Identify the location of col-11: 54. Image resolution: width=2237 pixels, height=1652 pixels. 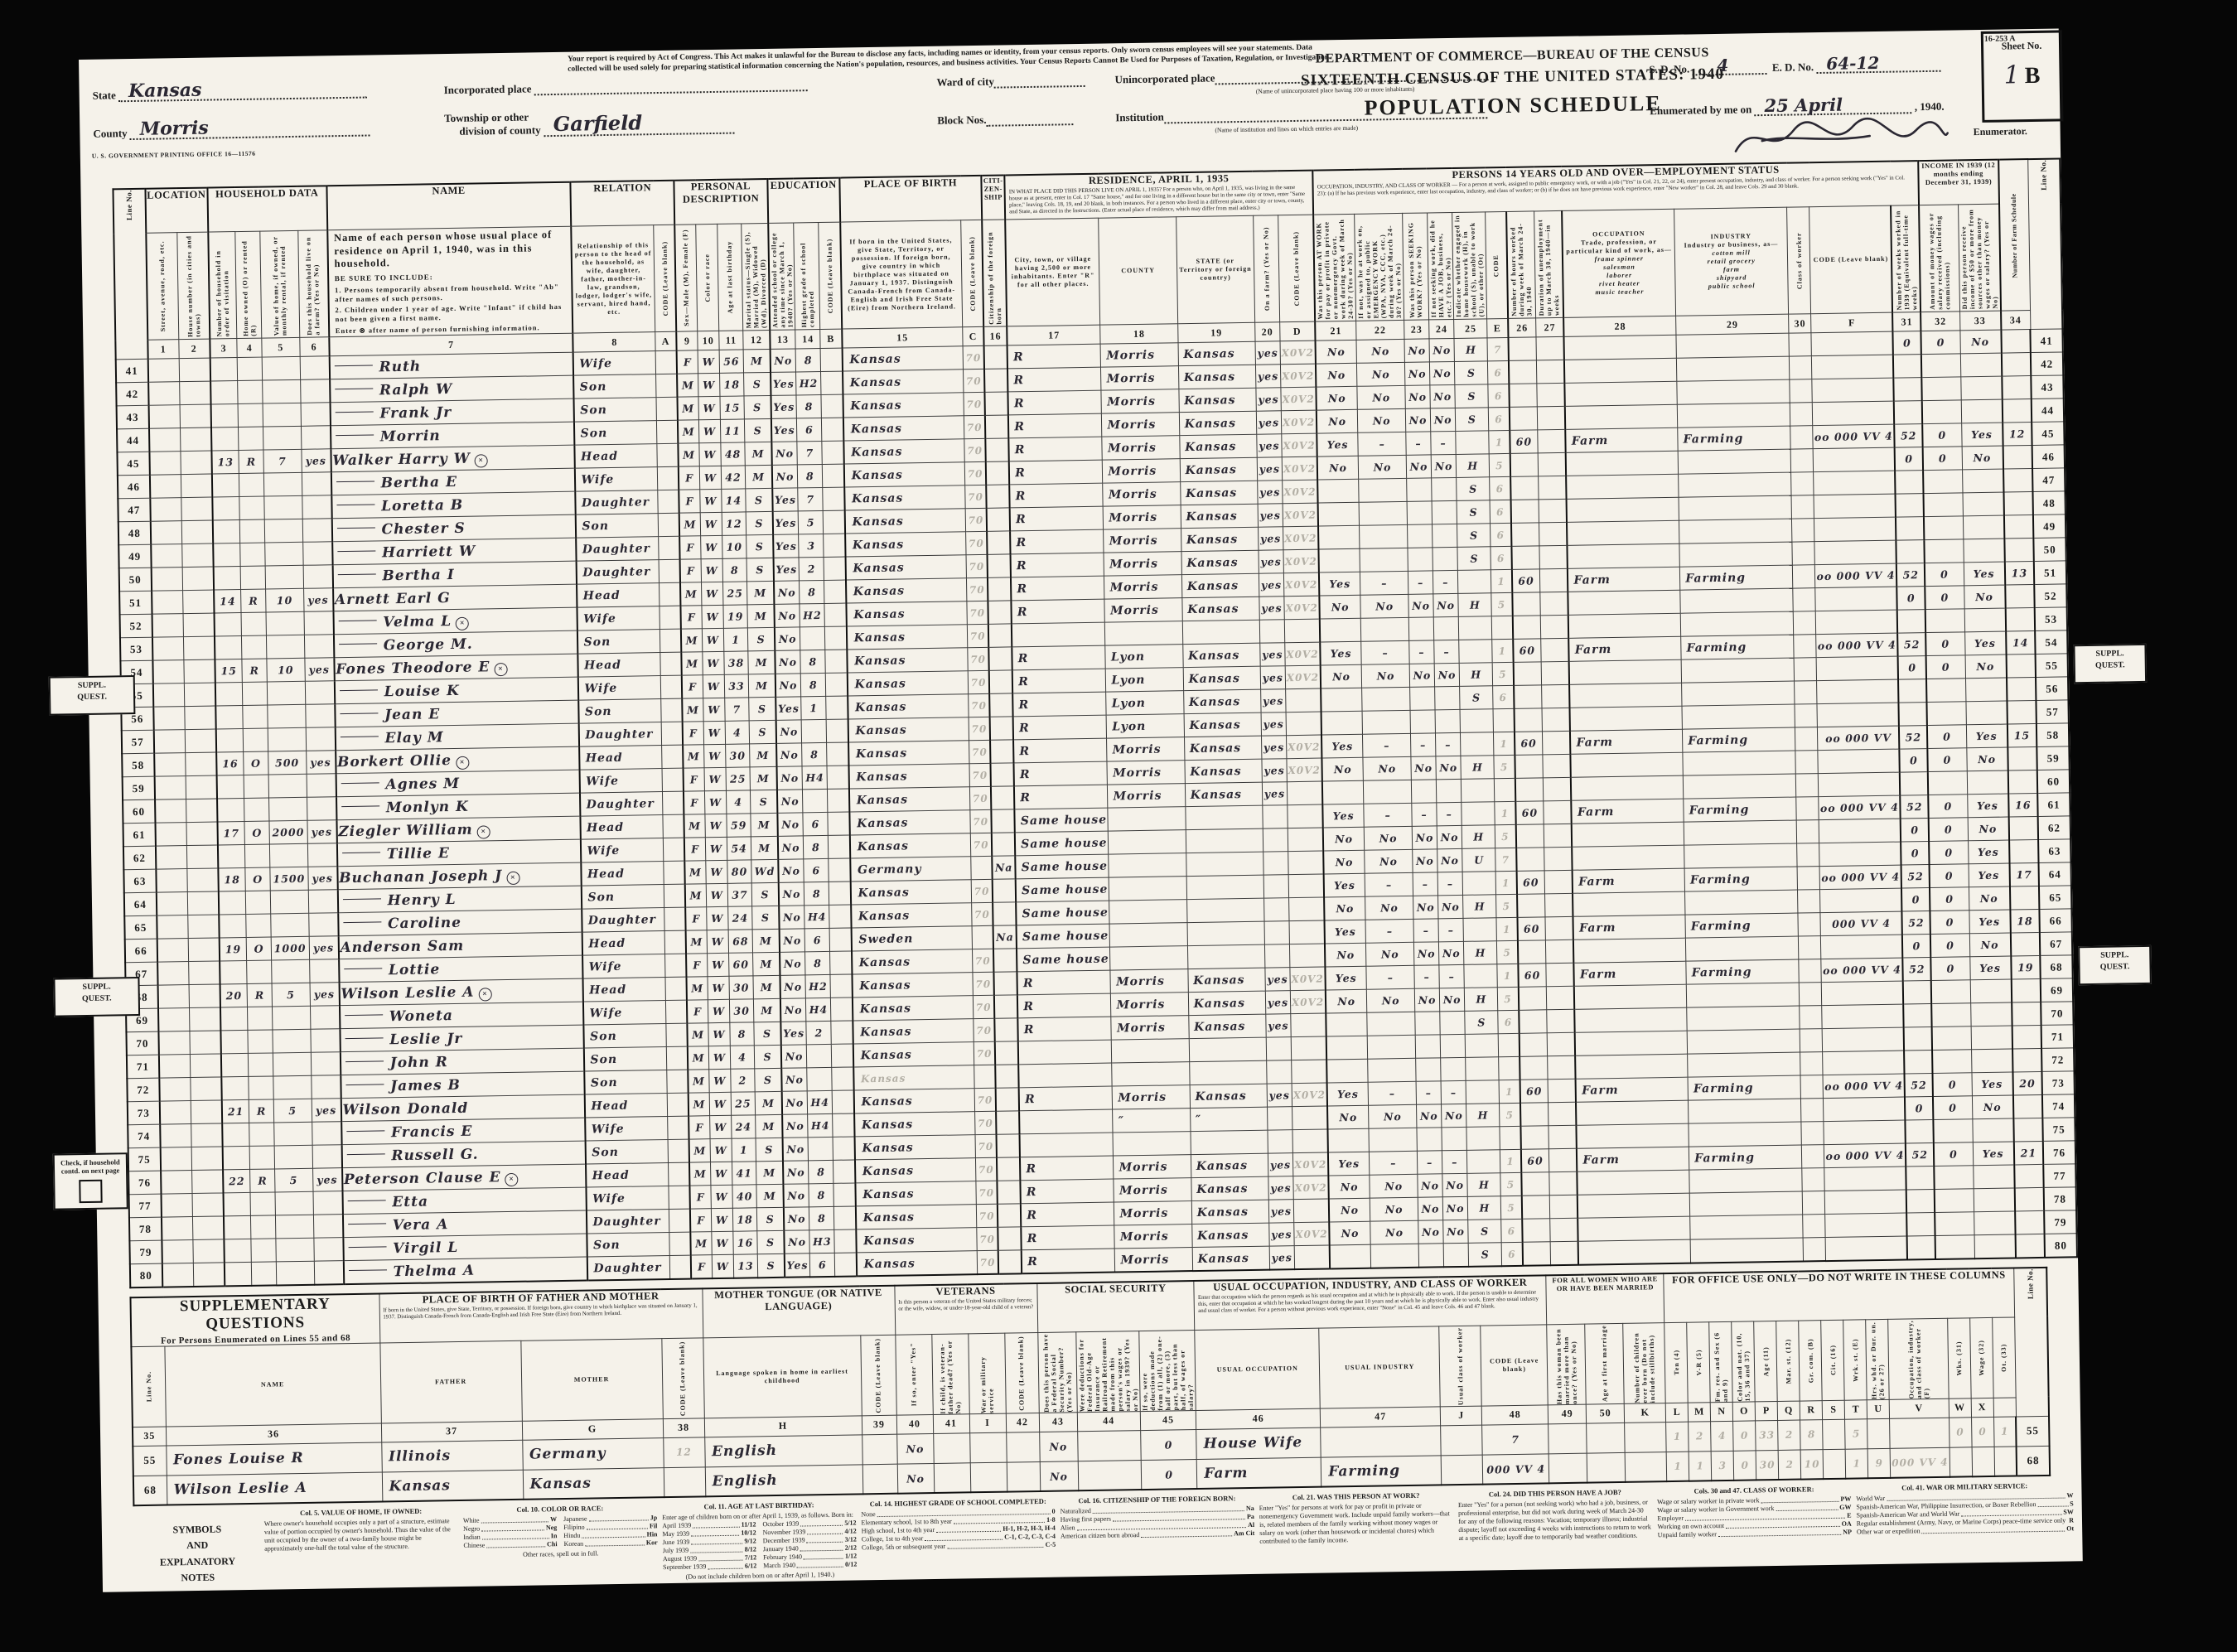
(739, 849).